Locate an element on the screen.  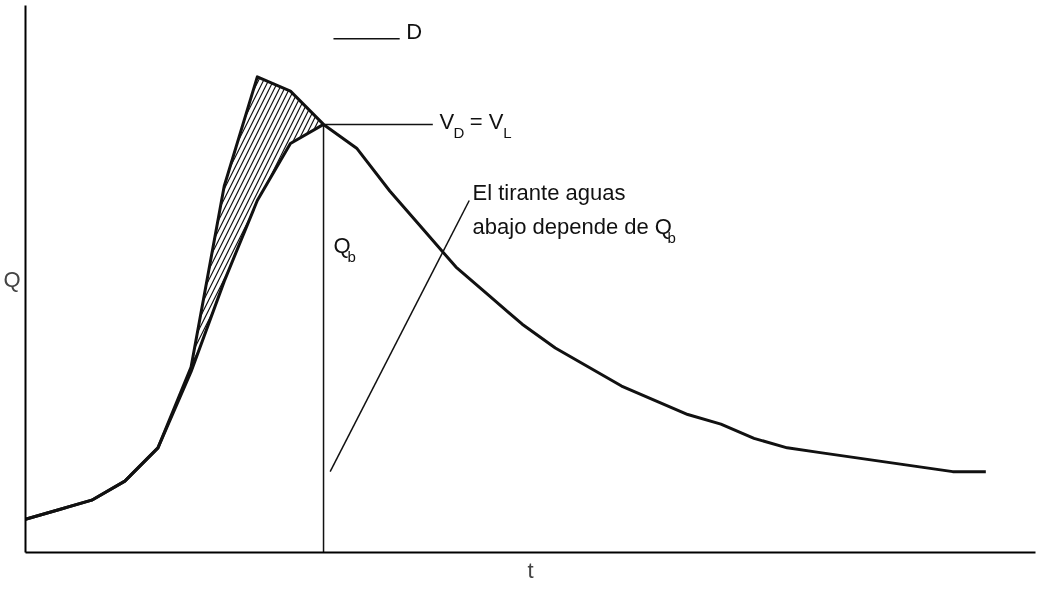
x-axis-title: t is located at coordinates (530, 570).